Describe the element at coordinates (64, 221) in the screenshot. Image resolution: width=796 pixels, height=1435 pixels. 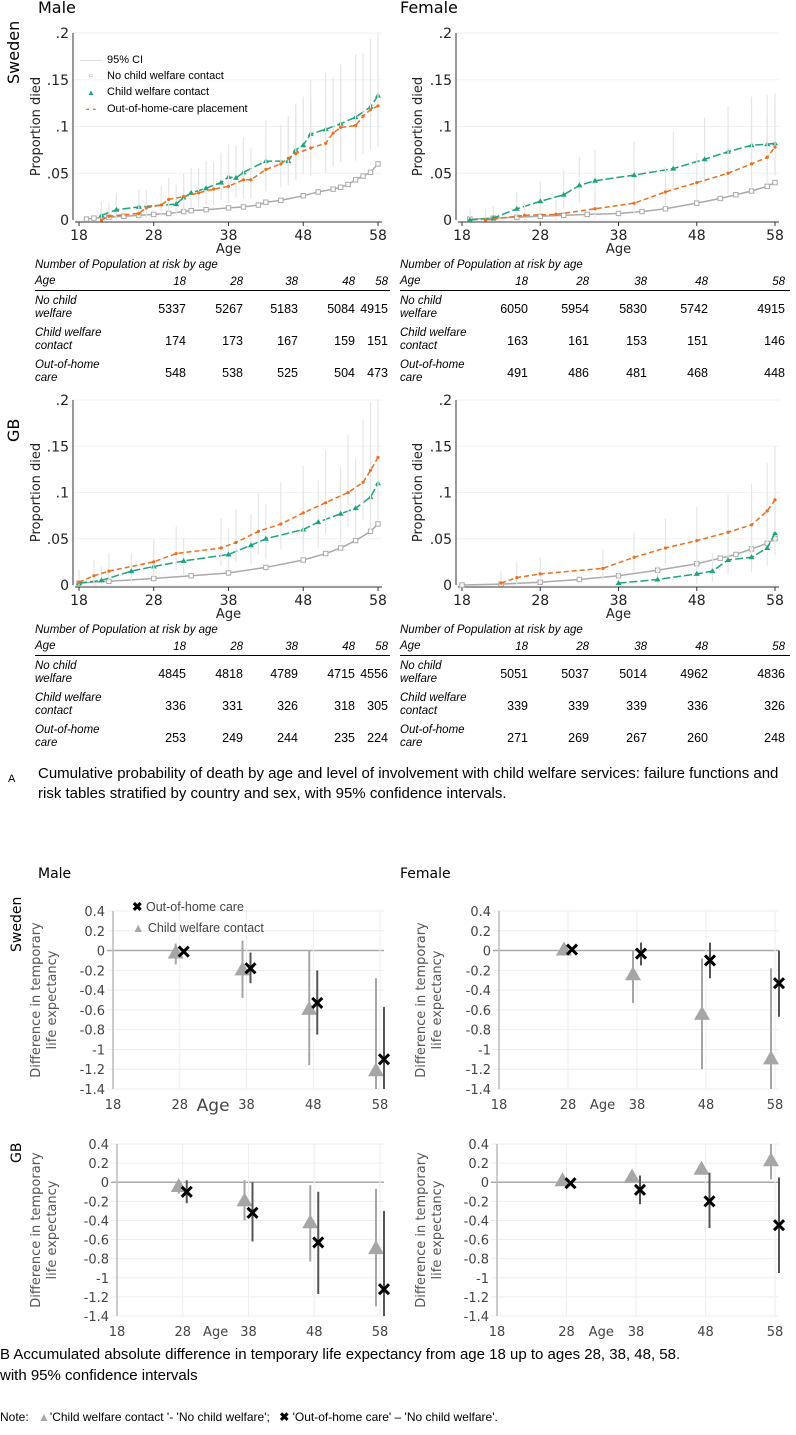
I see `y-tick-label: 0` at that location.